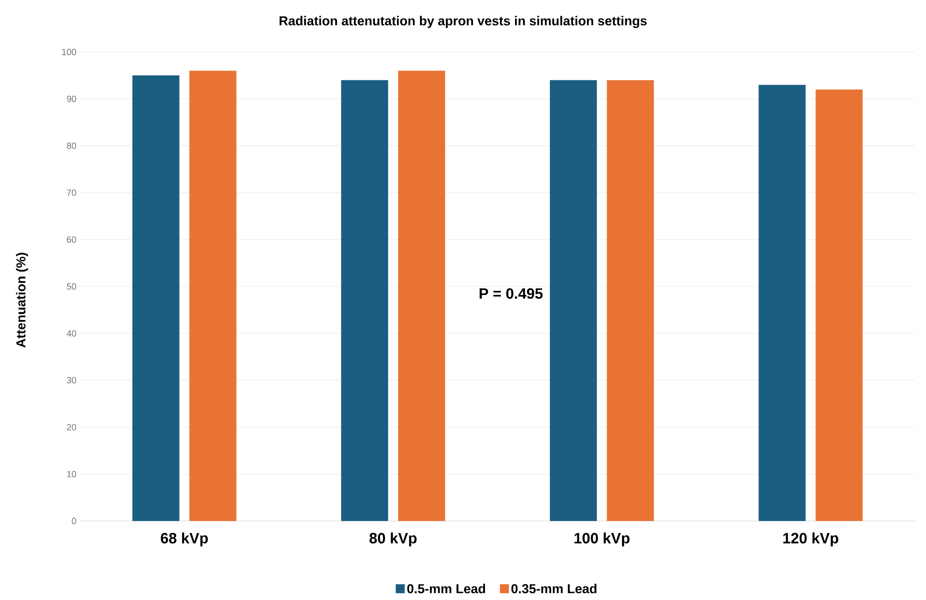  What do you see at coordinates (71, 380) in the screenshot?
I see `y-tick-label: 30` at bounding box center [71, 380].